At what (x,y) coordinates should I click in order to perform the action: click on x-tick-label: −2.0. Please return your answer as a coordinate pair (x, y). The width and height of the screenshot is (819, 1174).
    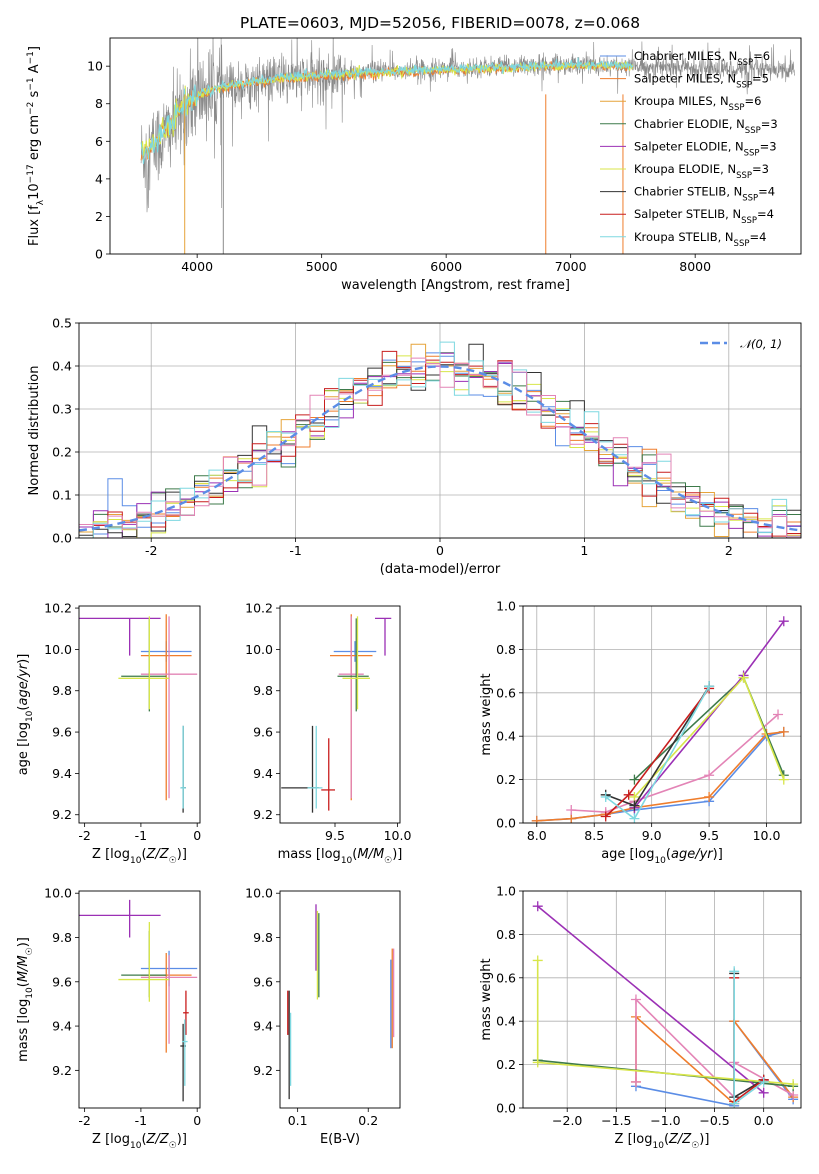
    Looking at the image, I should click on (567, 1120).